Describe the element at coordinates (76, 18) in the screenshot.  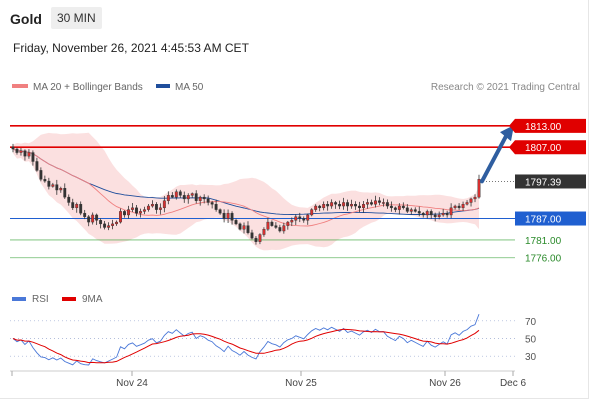
I see `timeframe-badge: 30 MIN` at that location.